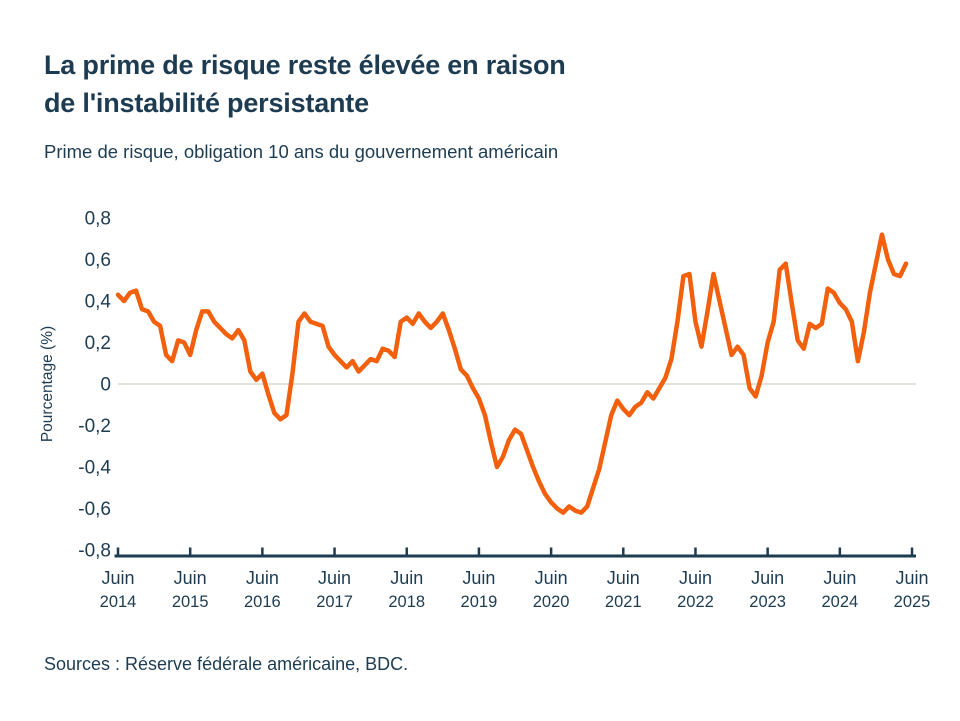 This screenshot has height=721, width=960. I want to click on y-tick-label: -0,2, so click(94, 426).